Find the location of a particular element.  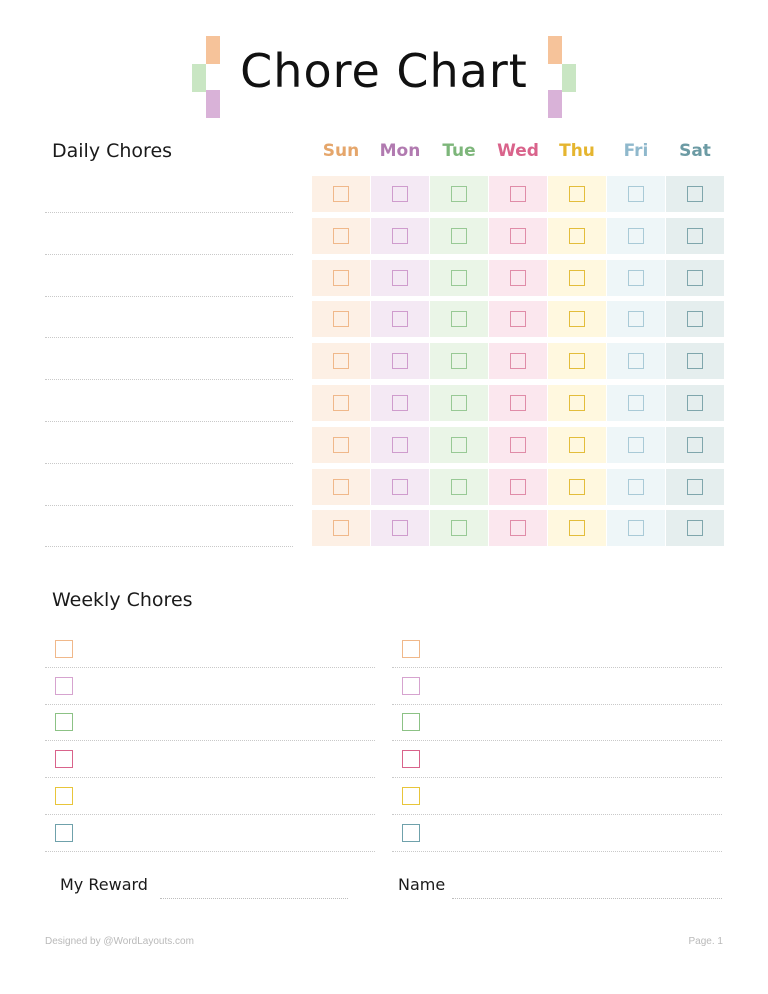

day-header-sat: Sat is located at coordinates (695, 151).